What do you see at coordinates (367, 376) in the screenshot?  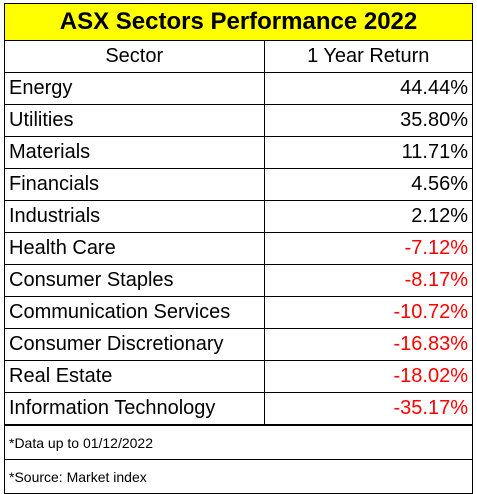 I see `return-cell: -18.02%` at bounding box center [367, 376].